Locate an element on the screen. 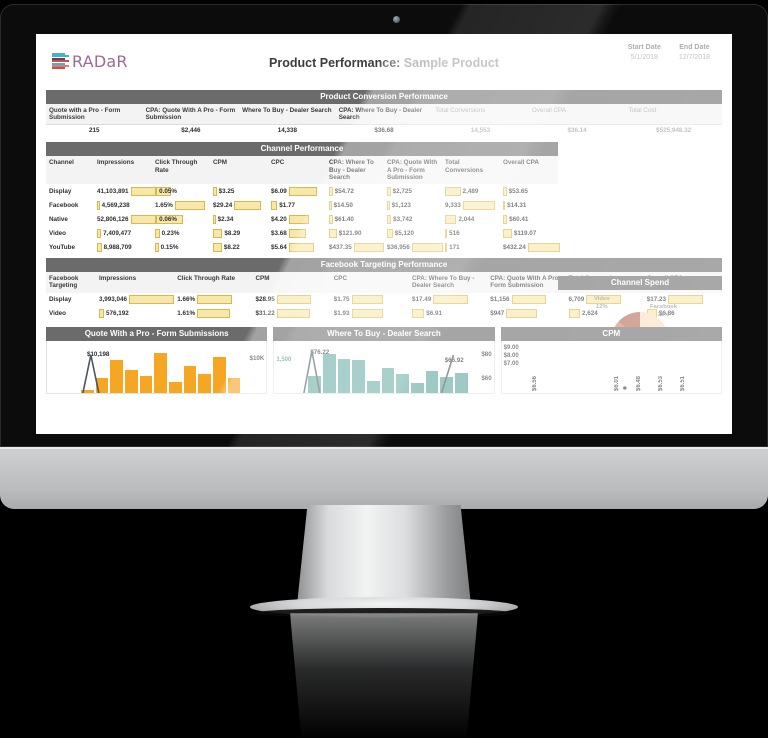 The height and width of the screenshot is (738, 768). channel-col-4: CPC is located at coordinates (297, 170).